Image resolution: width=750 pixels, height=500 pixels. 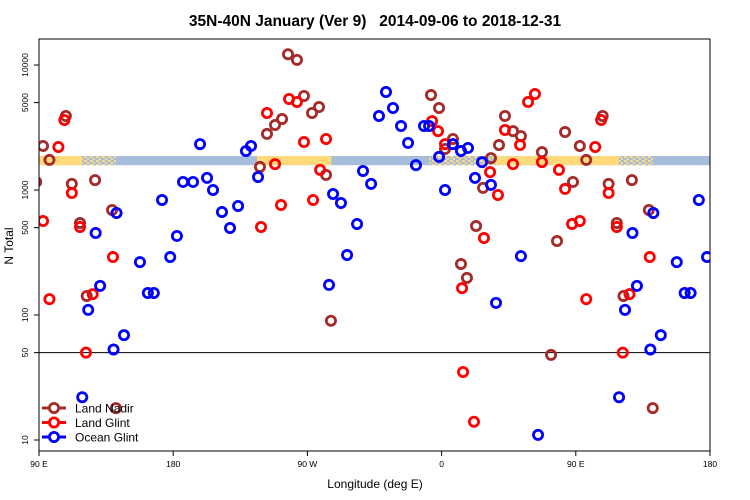 What do you see at coordinates (25, 102) in the screenshot?
I see `y-tick-label: 5000` at bounding box center [25, 102].